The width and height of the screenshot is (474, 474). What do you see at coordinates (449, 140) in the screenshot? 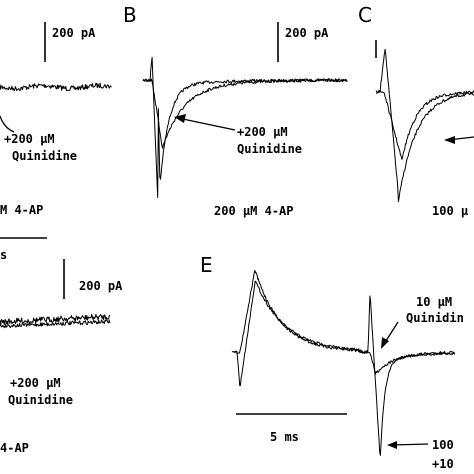
I see `arrowhead-c` at bounding box center [449, 140].